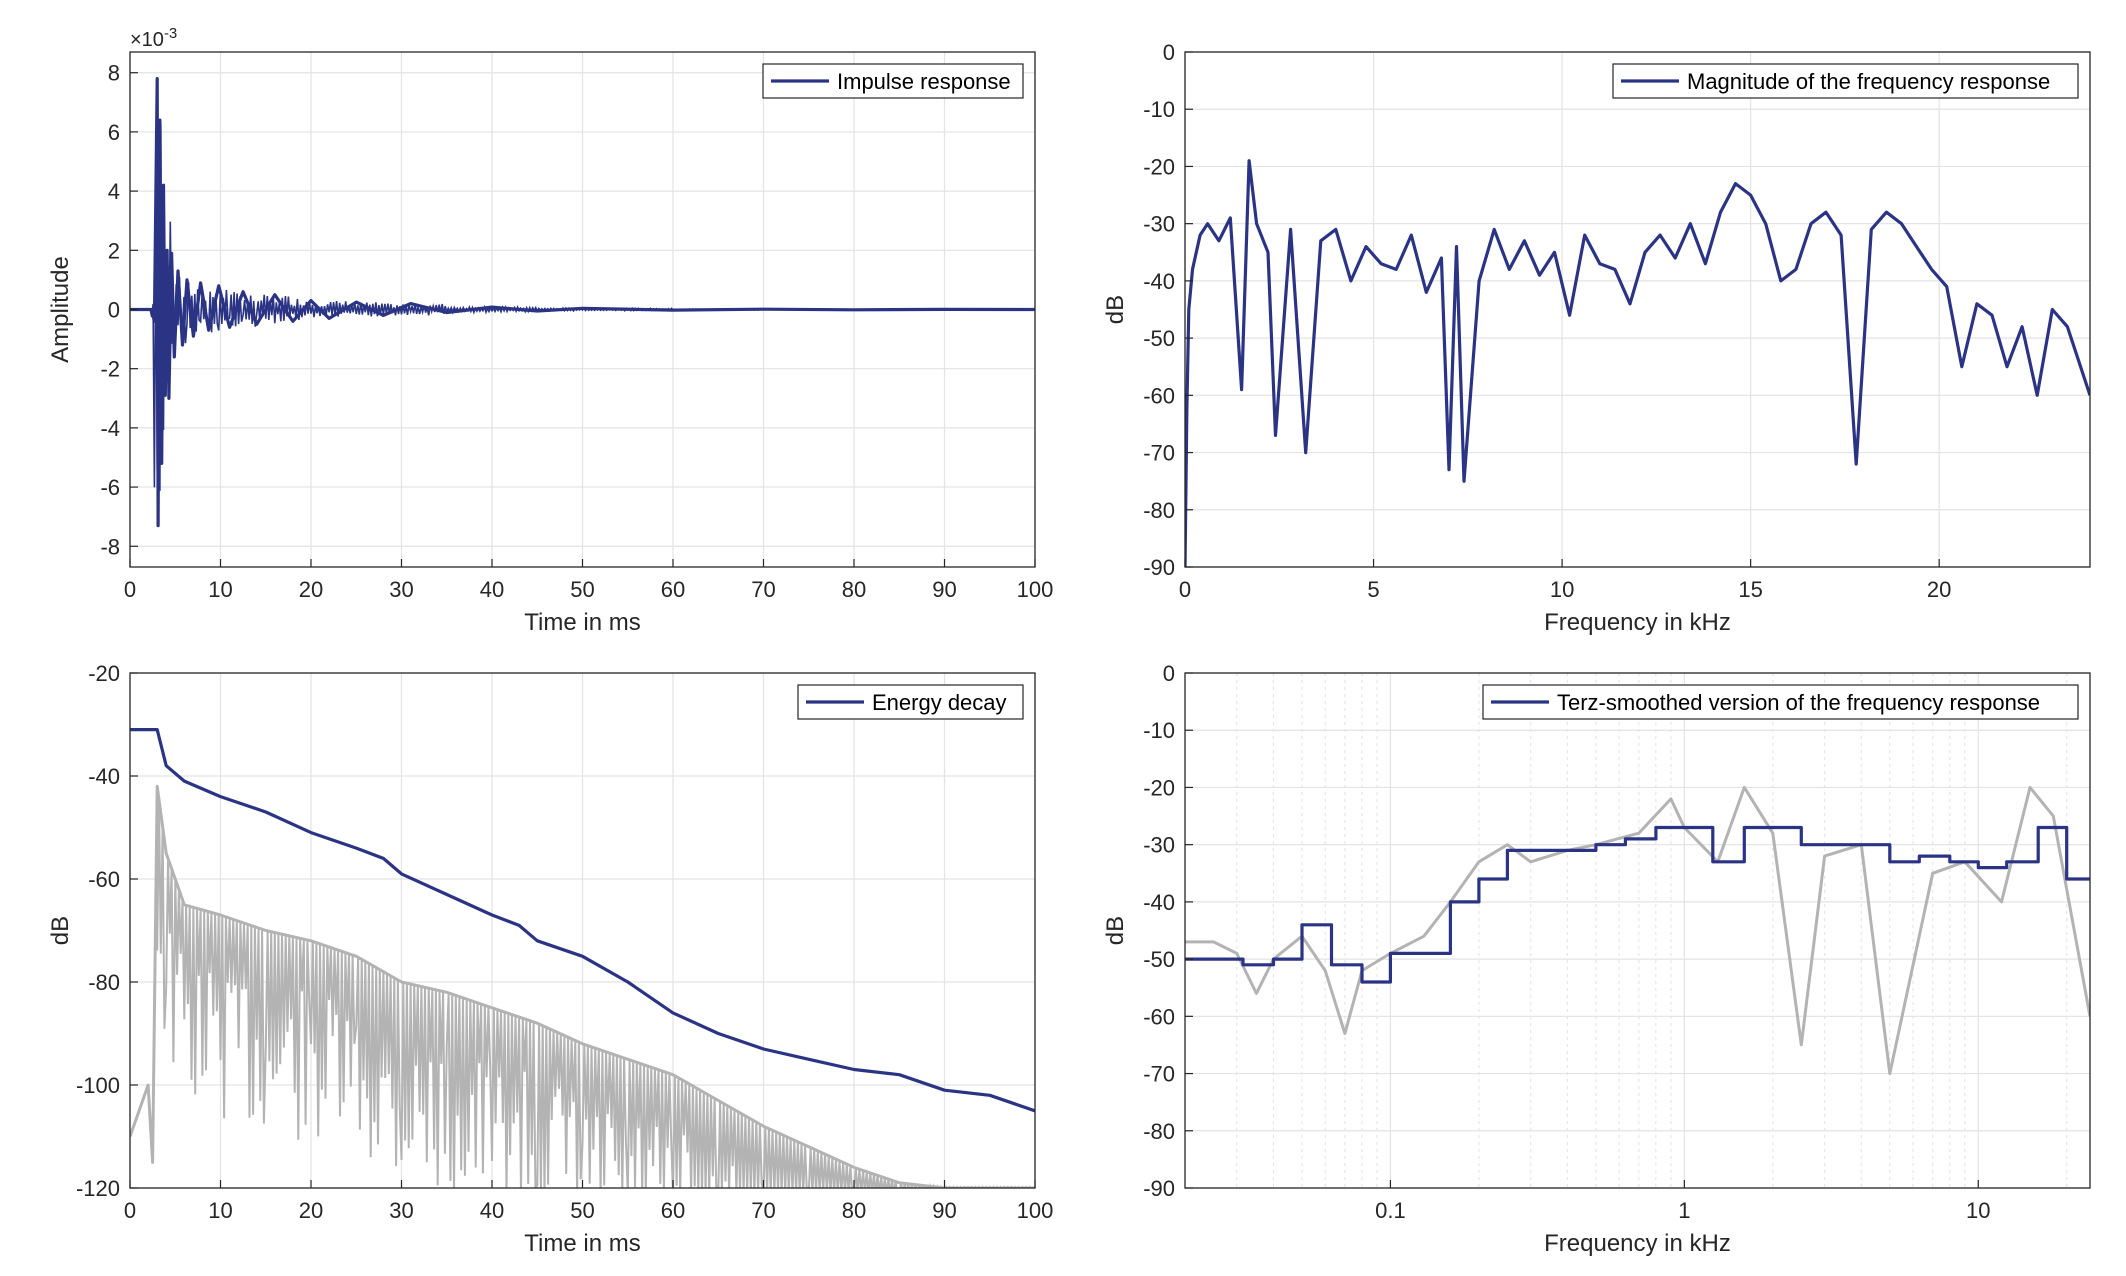  What do you see at coordinates (1390, 1210) in the screenshot?
I see `x-tick-label: 0.1` at bounding box center [1390, 1210].